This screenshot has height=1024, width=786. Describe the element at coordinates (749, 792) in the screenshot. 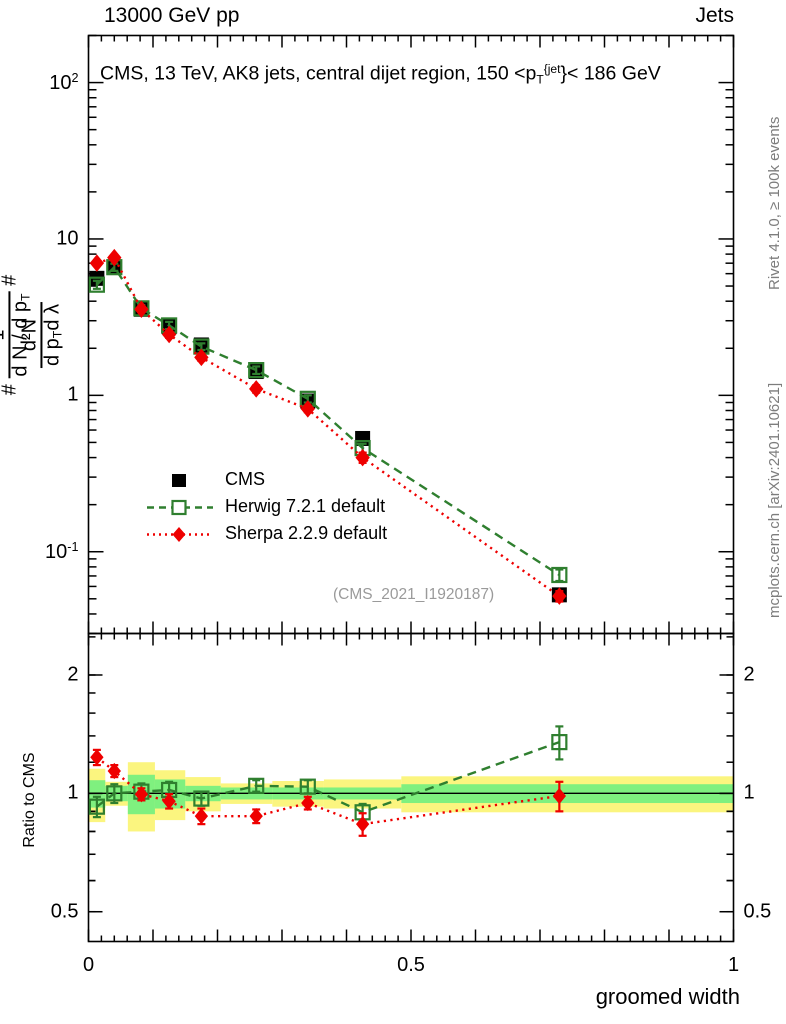

I see `ratio-y-tick-label-r-1: 1` at that location.